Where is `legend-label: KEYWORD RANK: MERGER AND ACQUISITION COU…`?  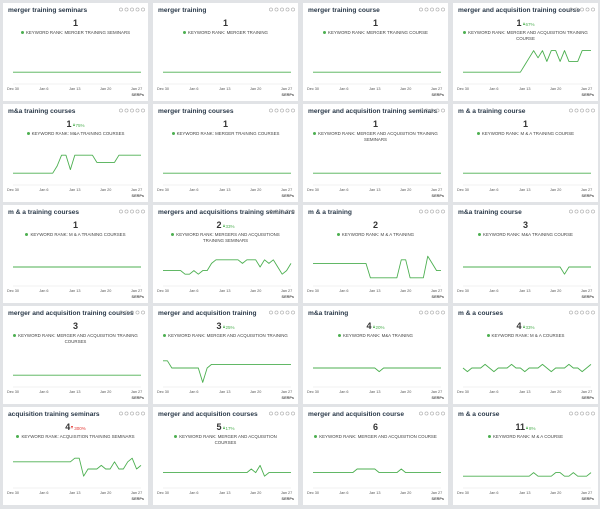
legend-label: KEYWORD RANK: MERGER AND ACQUISITION COU… is located at coordinates (228, 439).